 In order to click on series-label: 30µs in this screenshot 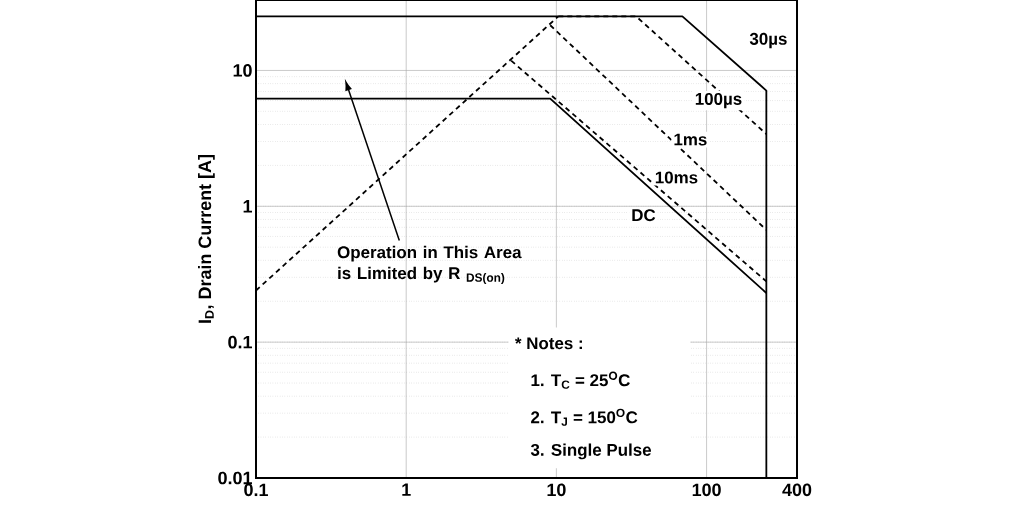, I will do `click(768, 40)`.